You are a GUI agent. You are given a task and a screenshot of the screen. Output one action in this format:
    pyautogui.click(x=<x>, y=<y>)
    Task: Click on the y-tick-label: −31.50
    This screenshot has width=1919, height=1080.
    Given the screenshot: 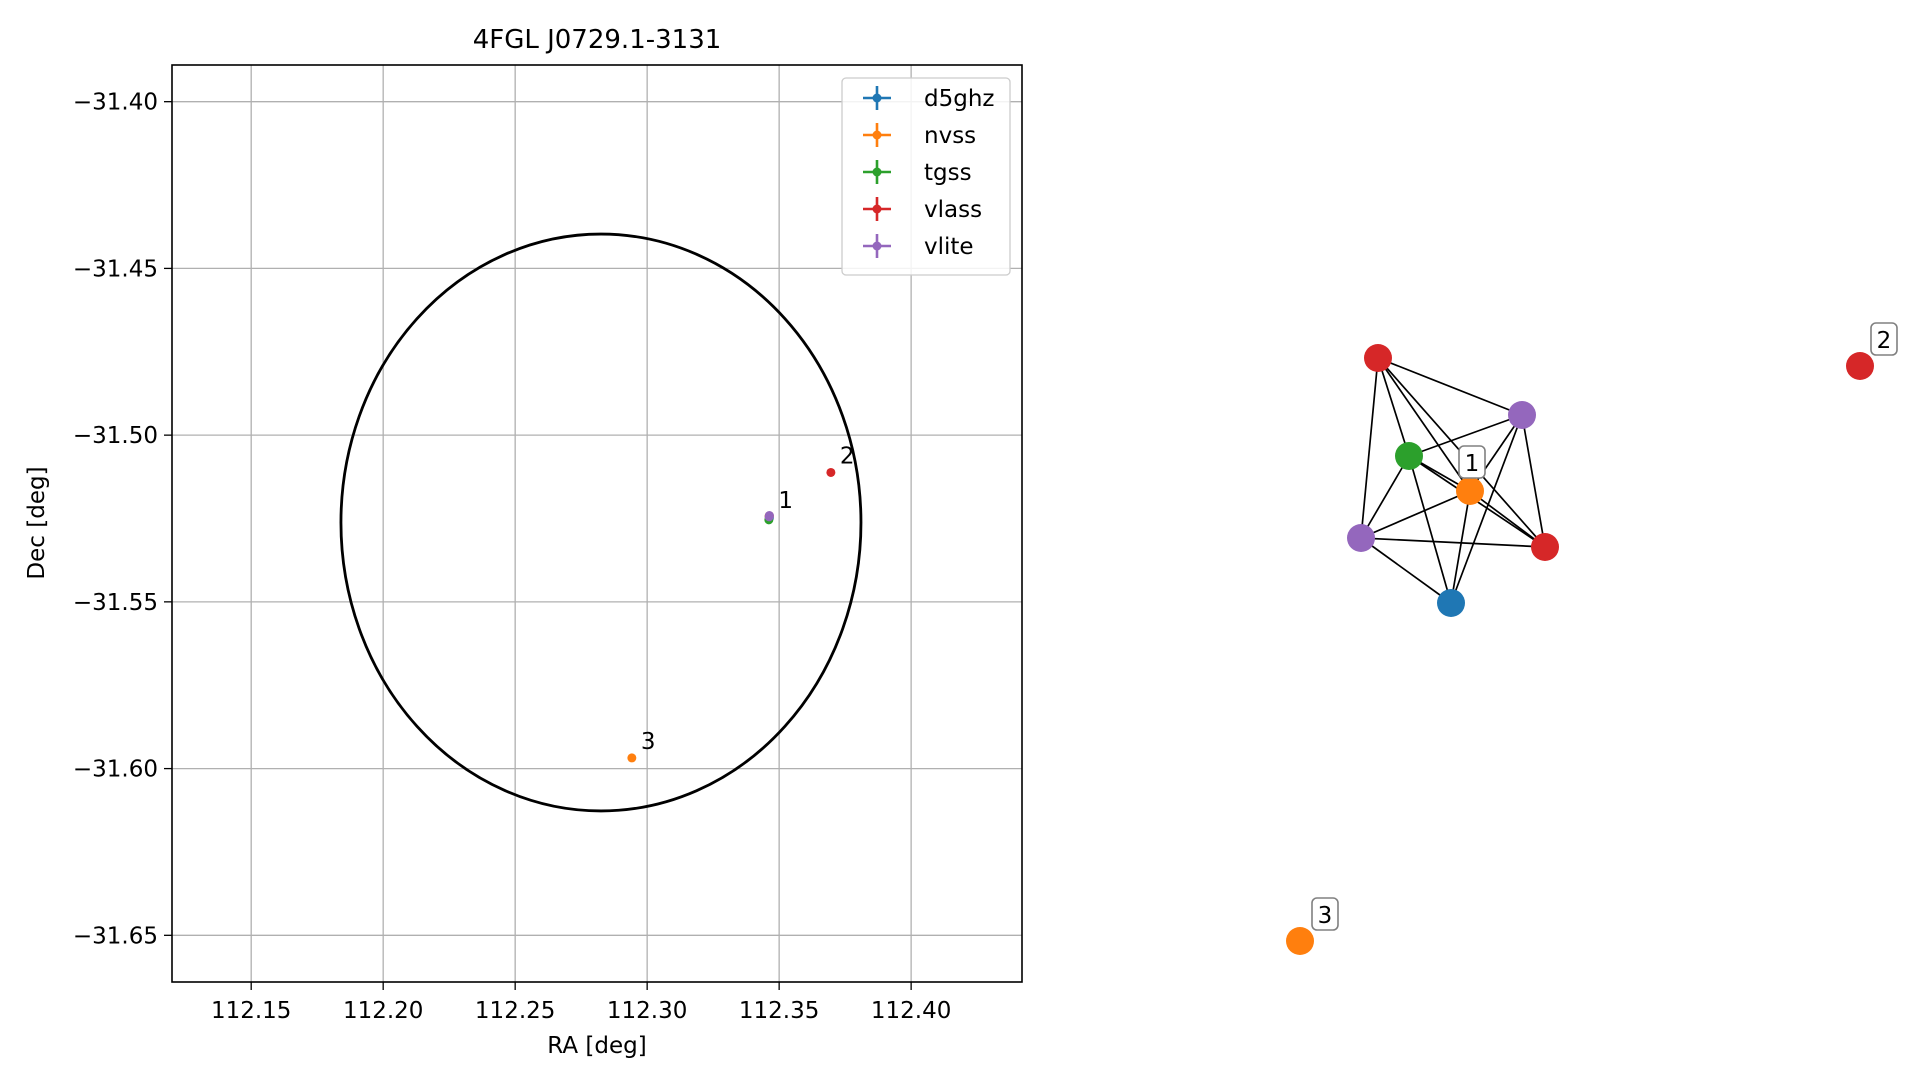 What is the action you would take?
    pyautogui.click(x=115, y=436)
    